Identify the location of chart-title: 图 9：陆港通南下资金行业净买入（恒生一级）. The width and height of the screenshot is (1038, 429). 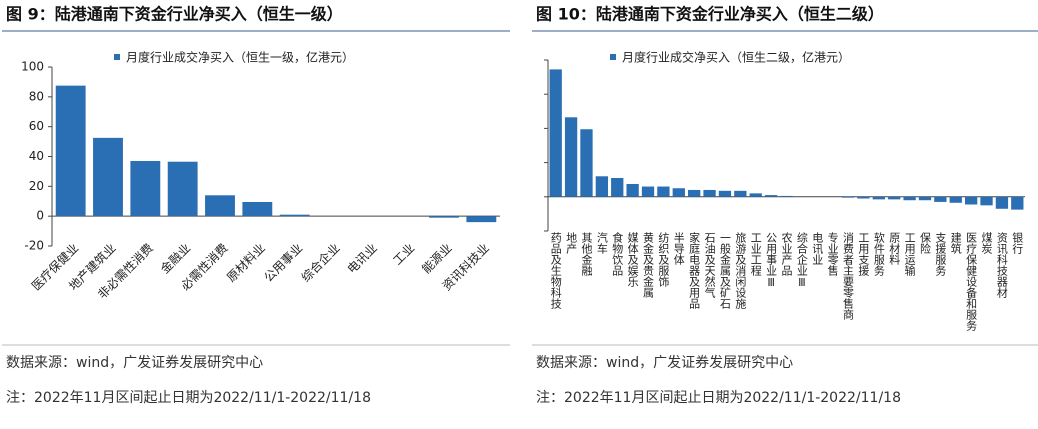
(174, 14).